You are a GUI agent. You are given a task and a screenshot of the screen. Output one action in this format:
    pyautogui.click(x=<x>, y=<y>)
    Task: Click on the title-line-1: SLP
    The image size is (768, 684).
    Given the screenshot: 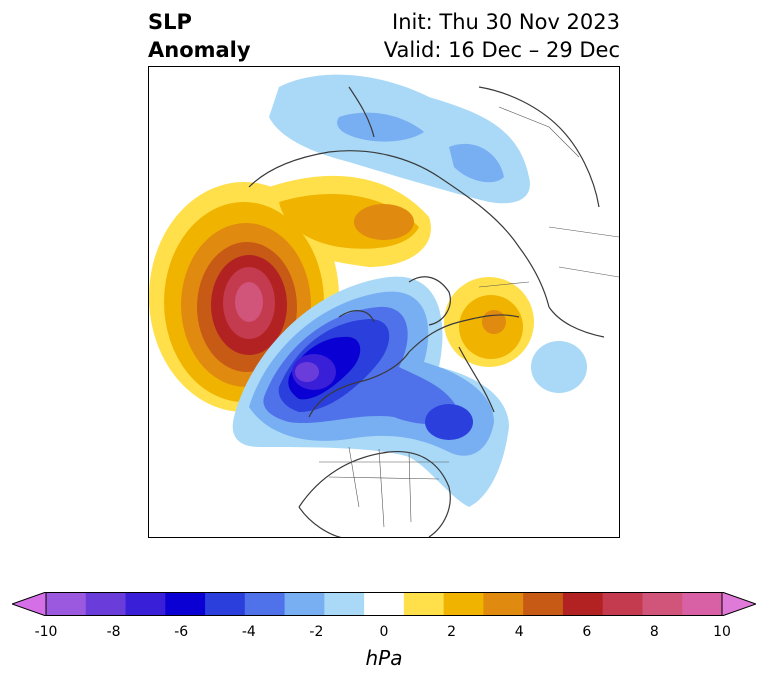 What is the action you would take?
    pyautogui.click(x=170, y=22)
    